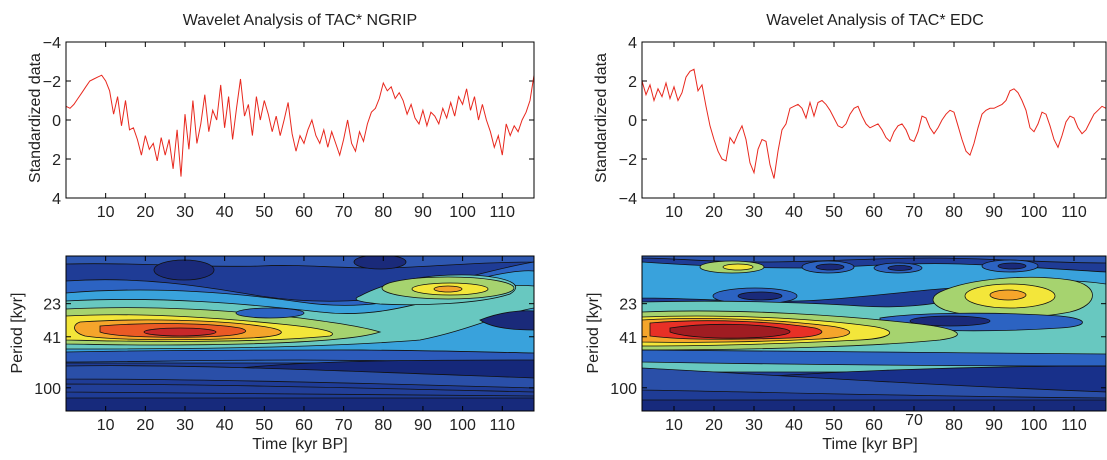 Image resolution: width=1107 pixels, height=460 pixels. What do you see at coordinates (35, 118) in the screenshot?
I see `ngrip-y-axis-label: Standardized data` at bounding box center [35, 118].